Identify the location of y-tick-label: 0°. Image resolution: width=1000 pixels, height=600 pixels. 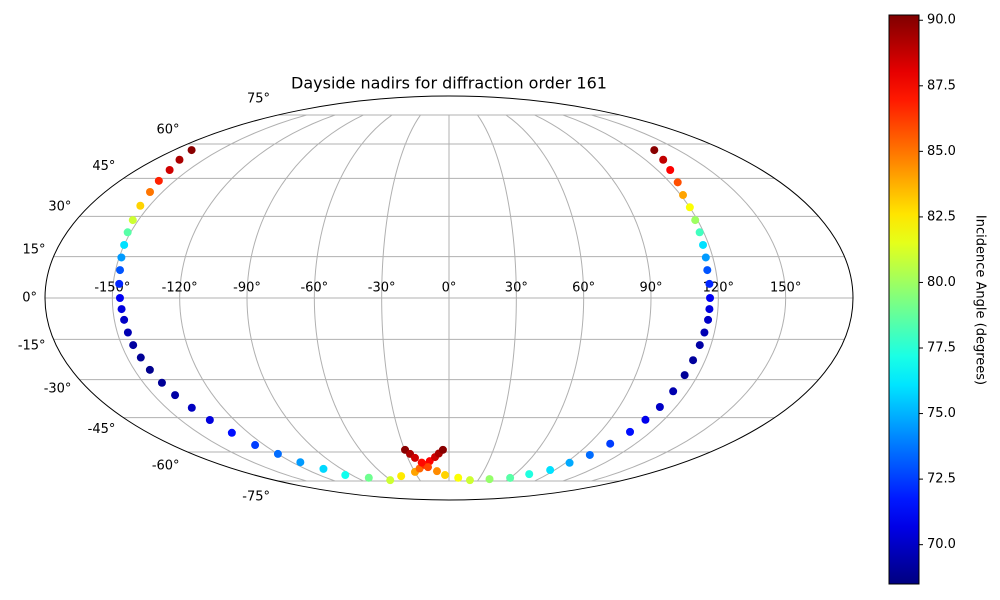
(29, 298).